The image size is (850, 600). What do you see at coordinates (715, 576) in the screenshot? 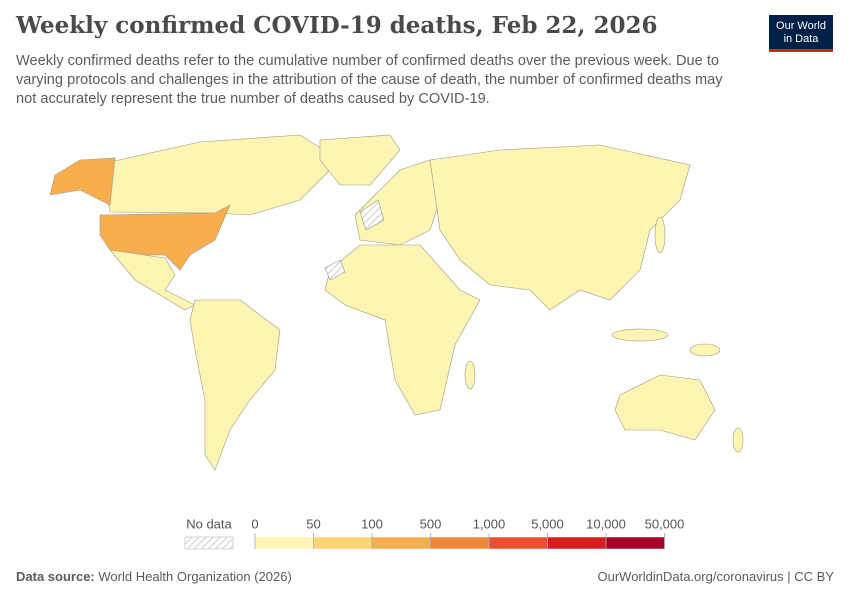
I see `footer-link: OurWorldinData.org/coronavirus | CC BY` at bounding box center [715, 576].